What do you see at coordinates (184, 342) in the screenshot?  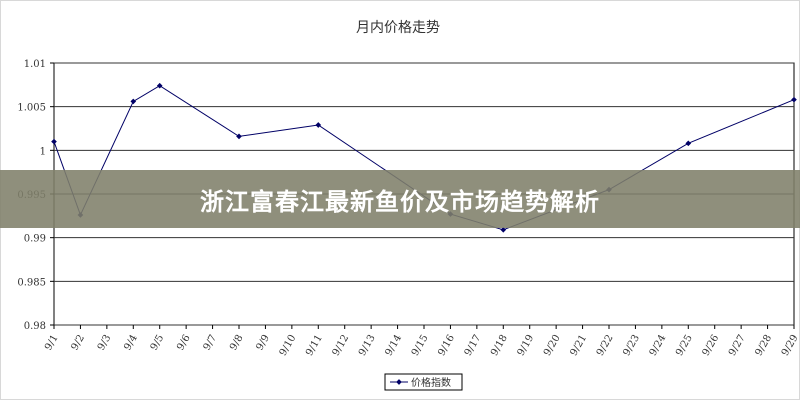 I see `x-tick-label: 9/6` at bounding box center [184, 342].